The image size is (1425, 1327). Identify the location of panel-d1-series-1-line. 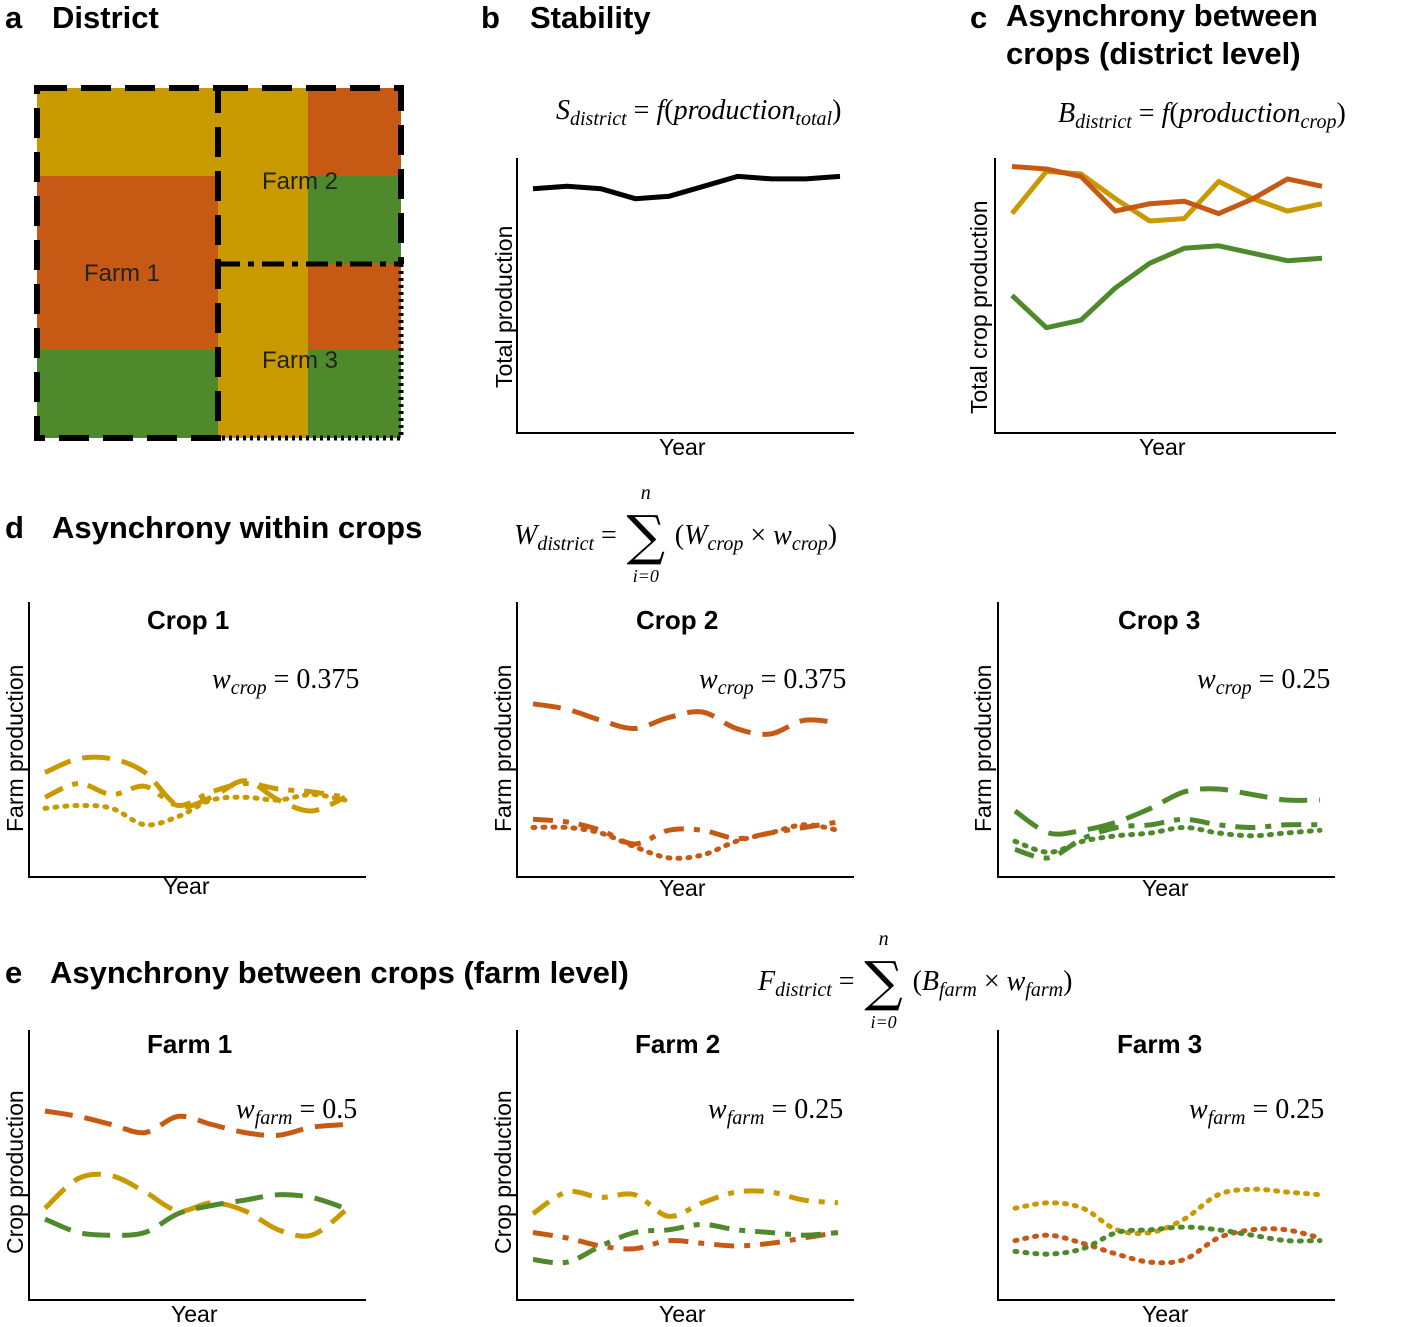
(195, 784).